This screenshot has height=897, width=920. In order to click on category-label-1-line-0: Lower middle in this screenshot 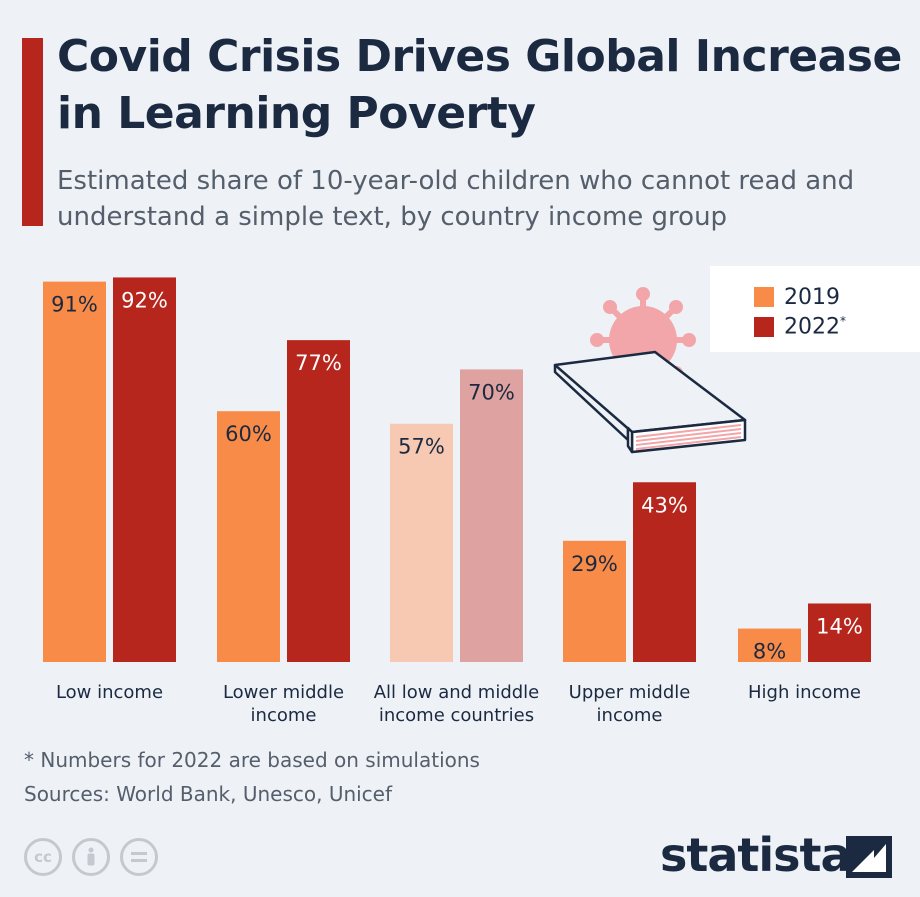, I will do `click(283, 692)`.